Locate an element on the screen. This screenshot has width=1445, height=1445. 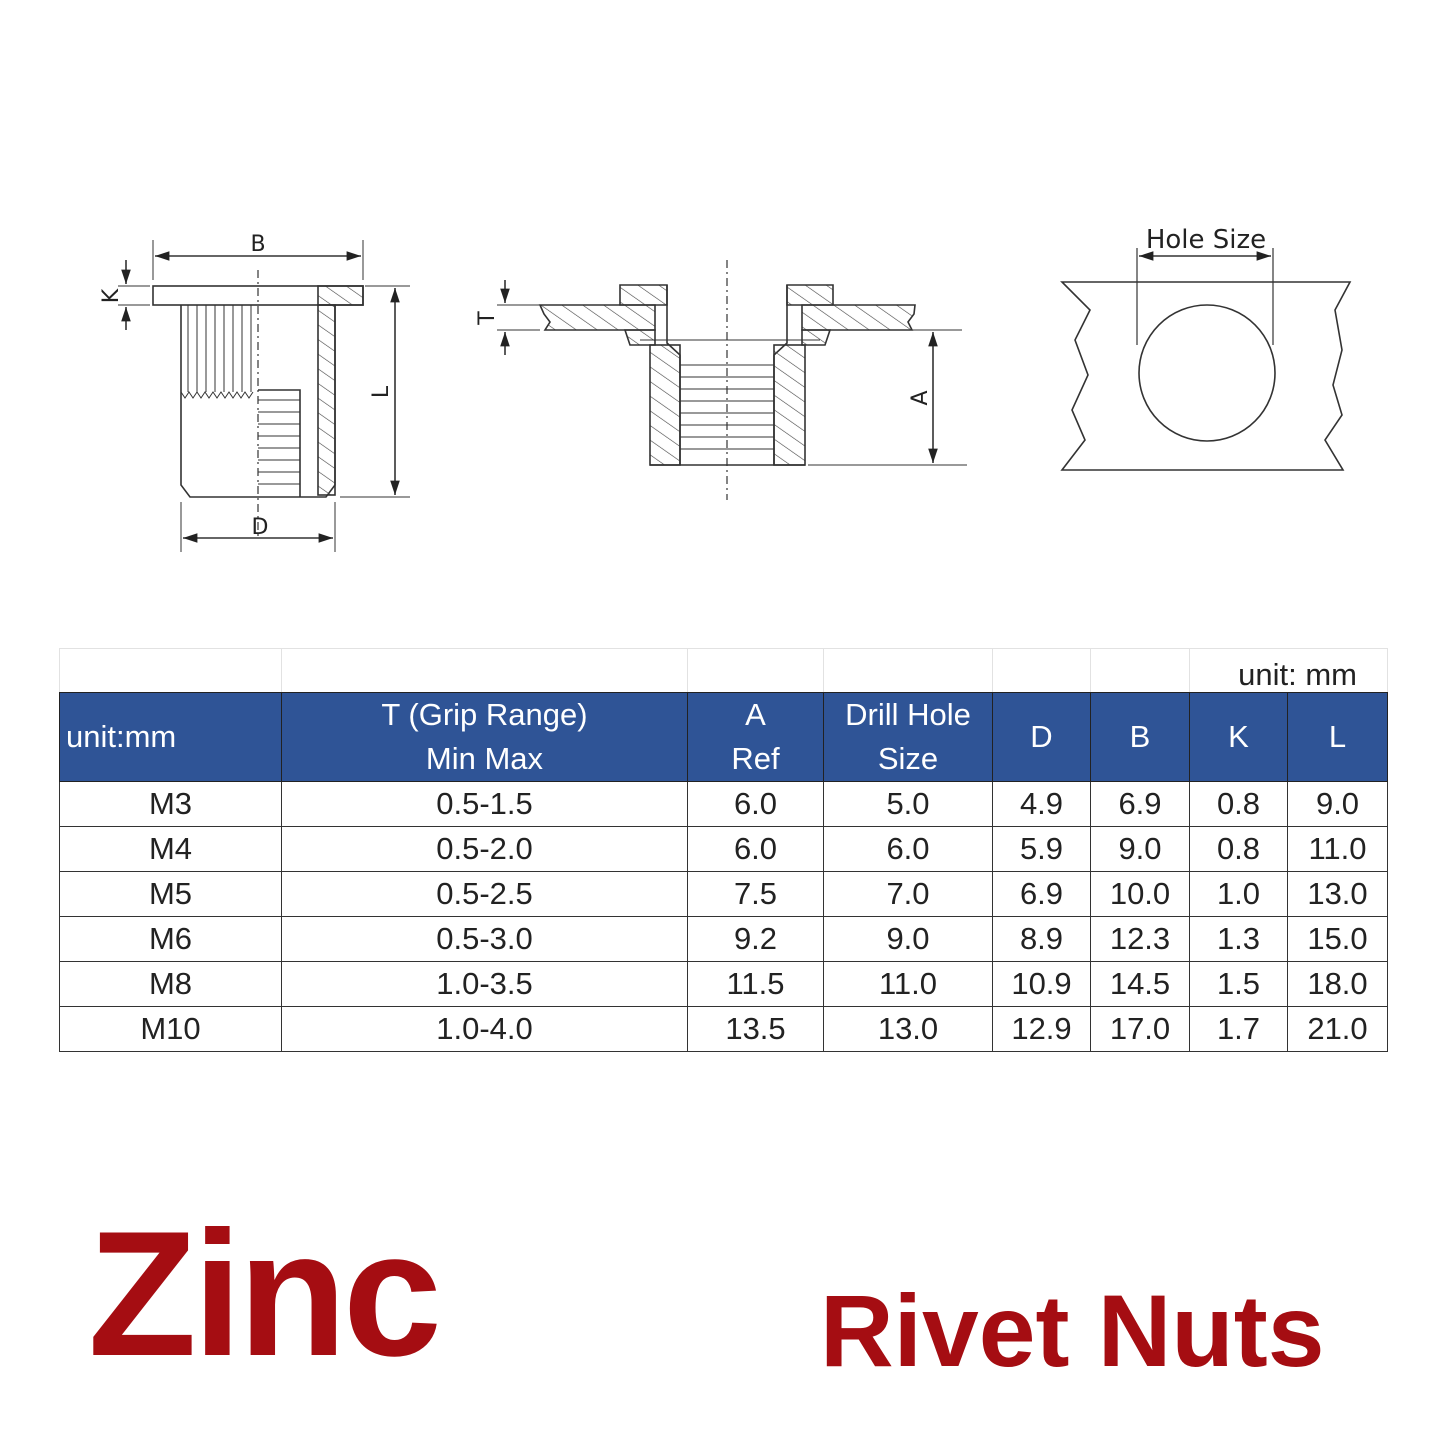
cell-l: 9.0 is located at coordinates (1337, 804).